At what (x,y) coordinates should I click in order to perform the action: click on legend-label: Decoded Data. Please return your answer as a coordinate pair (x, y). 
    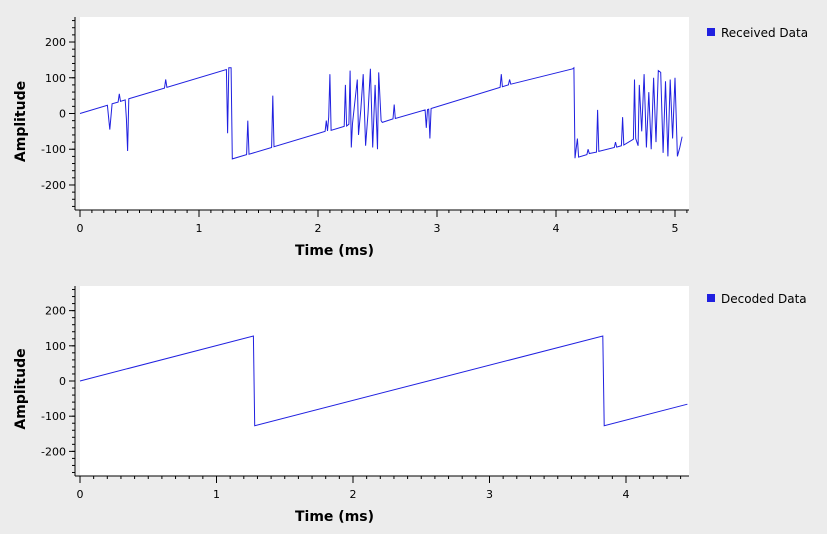
    Looking at the image, I should click on (764, 299).